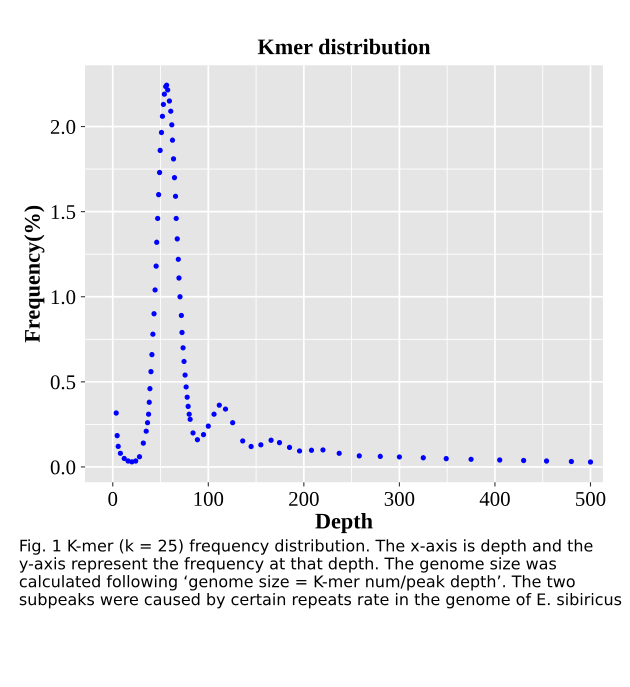 The width and height of the screenshot is (630, 687). I want to click on x-tick-label: 0, so click(113, 499).